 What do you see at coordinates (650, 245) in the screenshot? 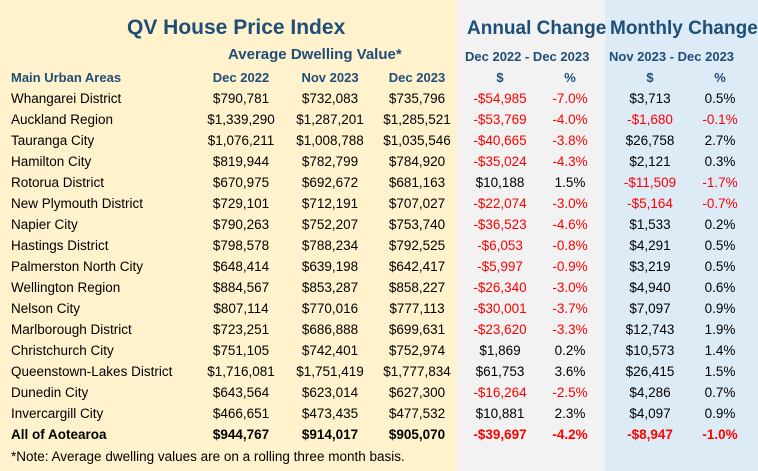
I see `monthly-change-dollar: $4,291` at bounding box center [650, 245].